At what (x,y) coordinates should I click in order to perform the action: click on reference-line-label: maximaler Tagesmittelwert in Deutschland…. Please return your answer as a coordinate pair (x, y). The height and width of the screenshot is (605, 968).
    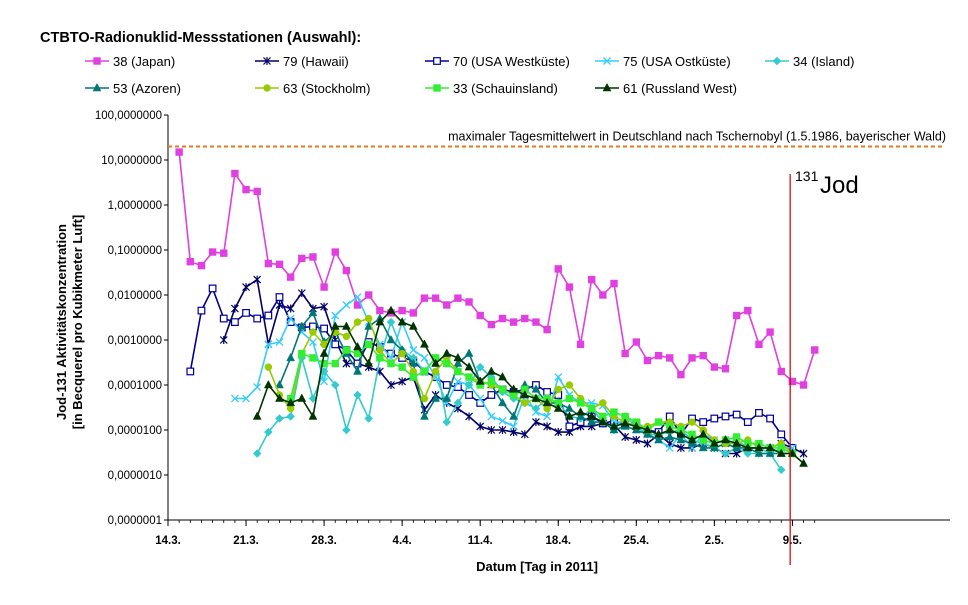
    Looking at the image, I should click on (697, 136).